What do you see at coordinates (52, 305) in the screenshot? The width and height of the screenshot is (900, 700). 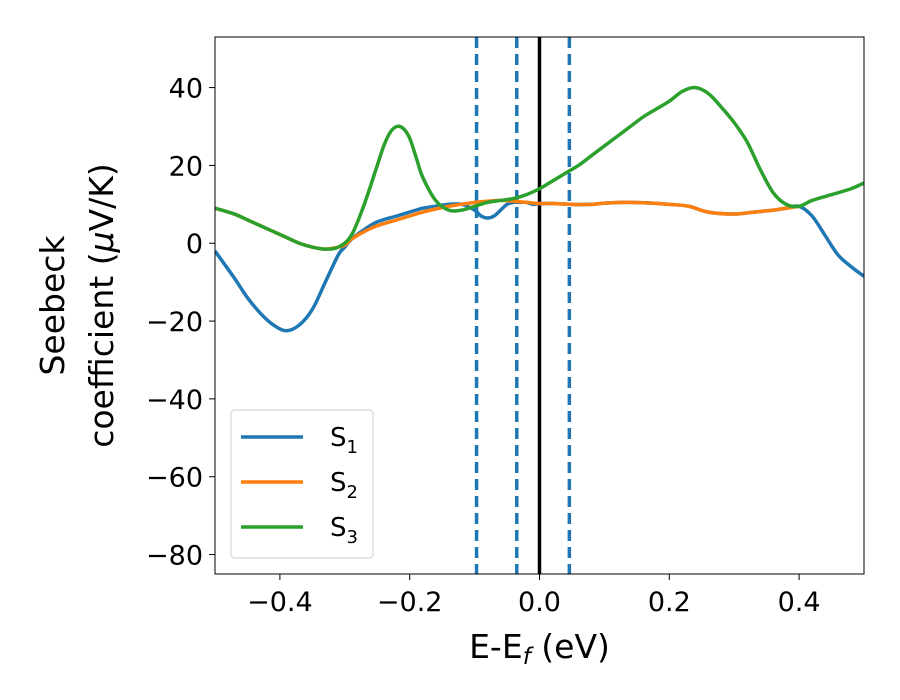 I see `y-axis-label-line1: Seebeck` at bounding box center [52, 305].